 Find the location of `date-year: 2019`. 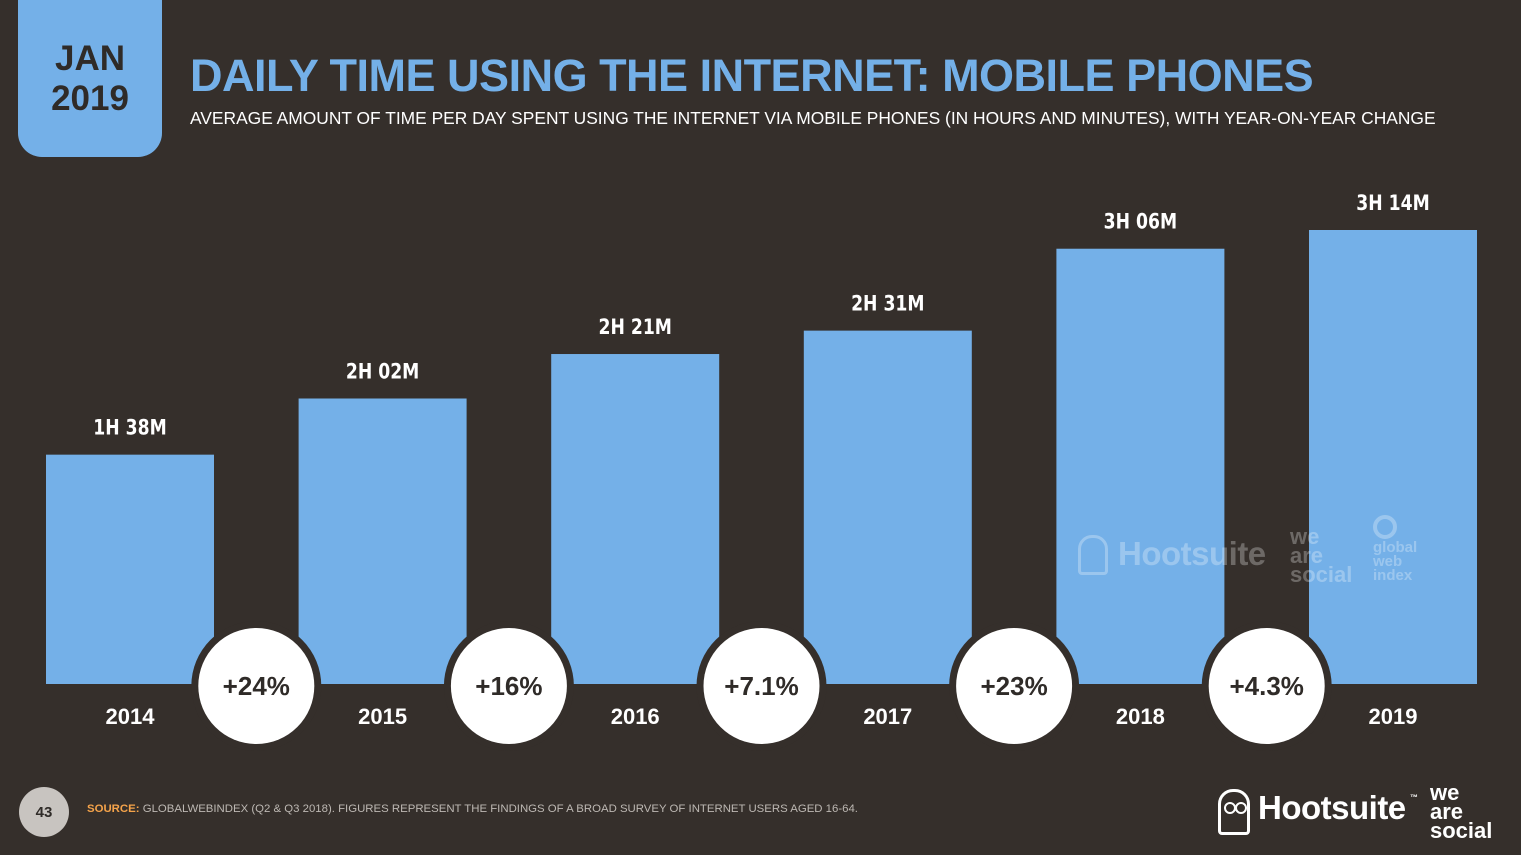

date-year: 2019 is located at coordinates (90, 98).